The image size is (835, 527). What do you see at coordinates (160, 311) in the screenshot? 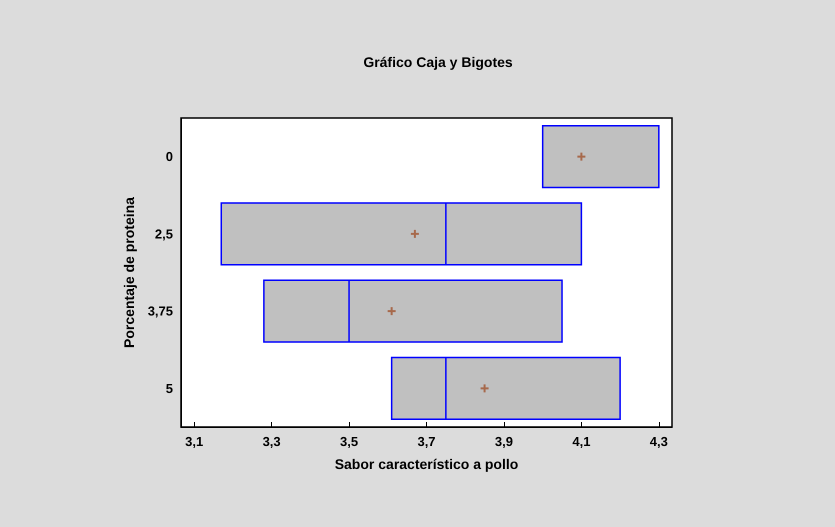
I see `y-tick-label: 3,75` at bounding box center [160, 311].